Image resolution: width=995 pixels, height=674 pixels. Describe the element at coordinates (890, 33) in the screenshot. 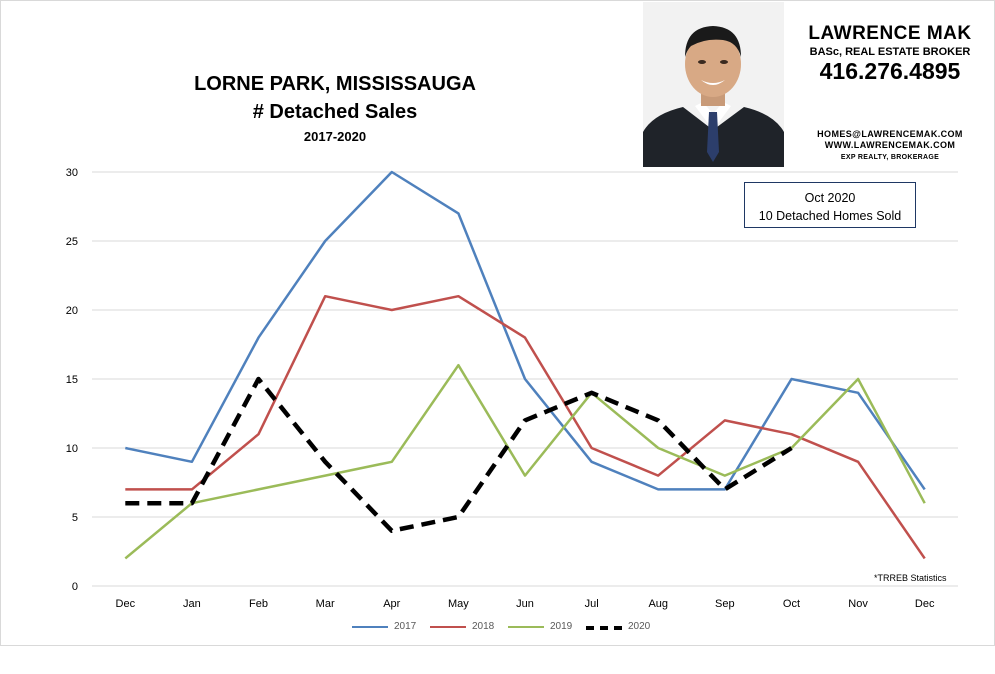

I see `agent-name: LAWRENCE MAK` at that location.